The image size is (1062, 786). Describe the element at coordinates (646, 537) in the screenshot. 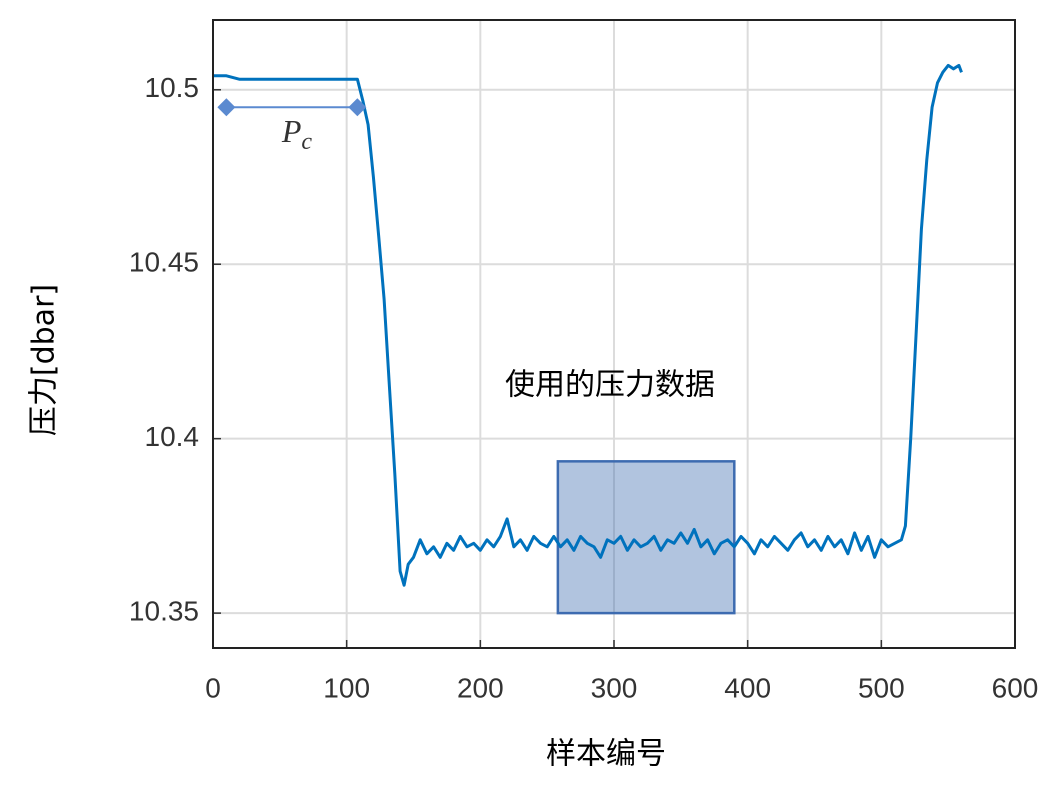

I see `highlight-box` at that location.